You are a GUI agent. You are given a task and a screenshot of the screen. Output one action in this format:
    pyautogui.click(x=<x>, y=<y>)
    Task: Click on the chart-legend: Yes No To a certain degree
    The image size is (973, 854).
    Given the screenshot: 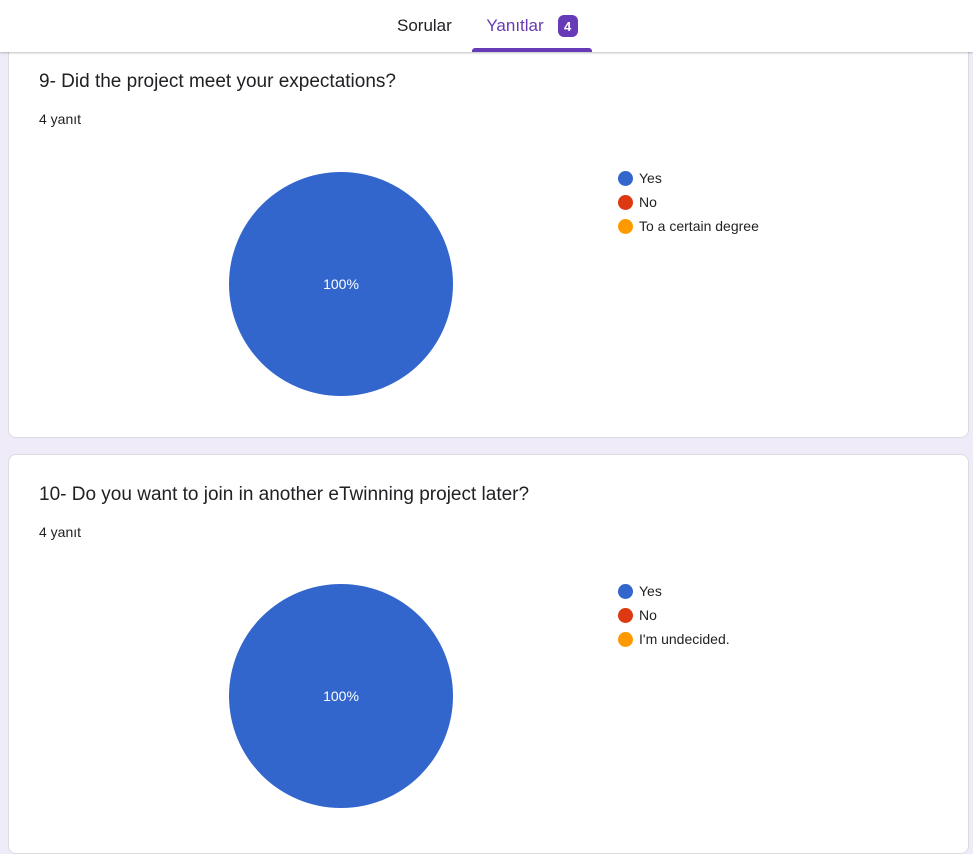 What is the action you would take?
    pyautogui.click(x=688, y=202)
    